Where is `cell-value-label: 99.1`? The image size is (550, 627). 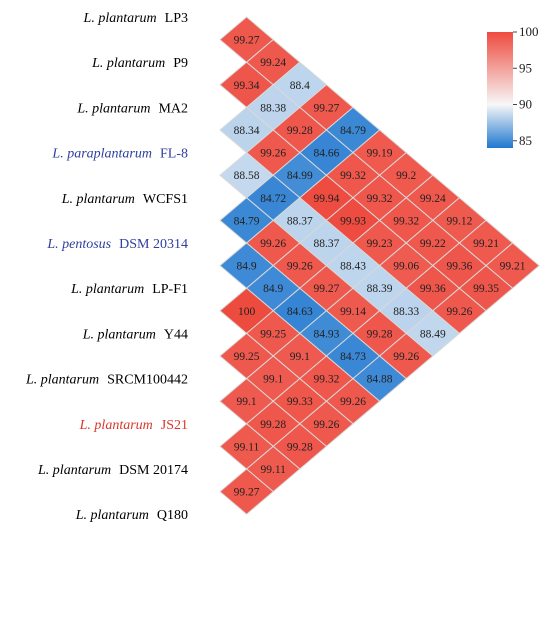
cell-value-label: 99.1 is located at coordinates (247, 402).